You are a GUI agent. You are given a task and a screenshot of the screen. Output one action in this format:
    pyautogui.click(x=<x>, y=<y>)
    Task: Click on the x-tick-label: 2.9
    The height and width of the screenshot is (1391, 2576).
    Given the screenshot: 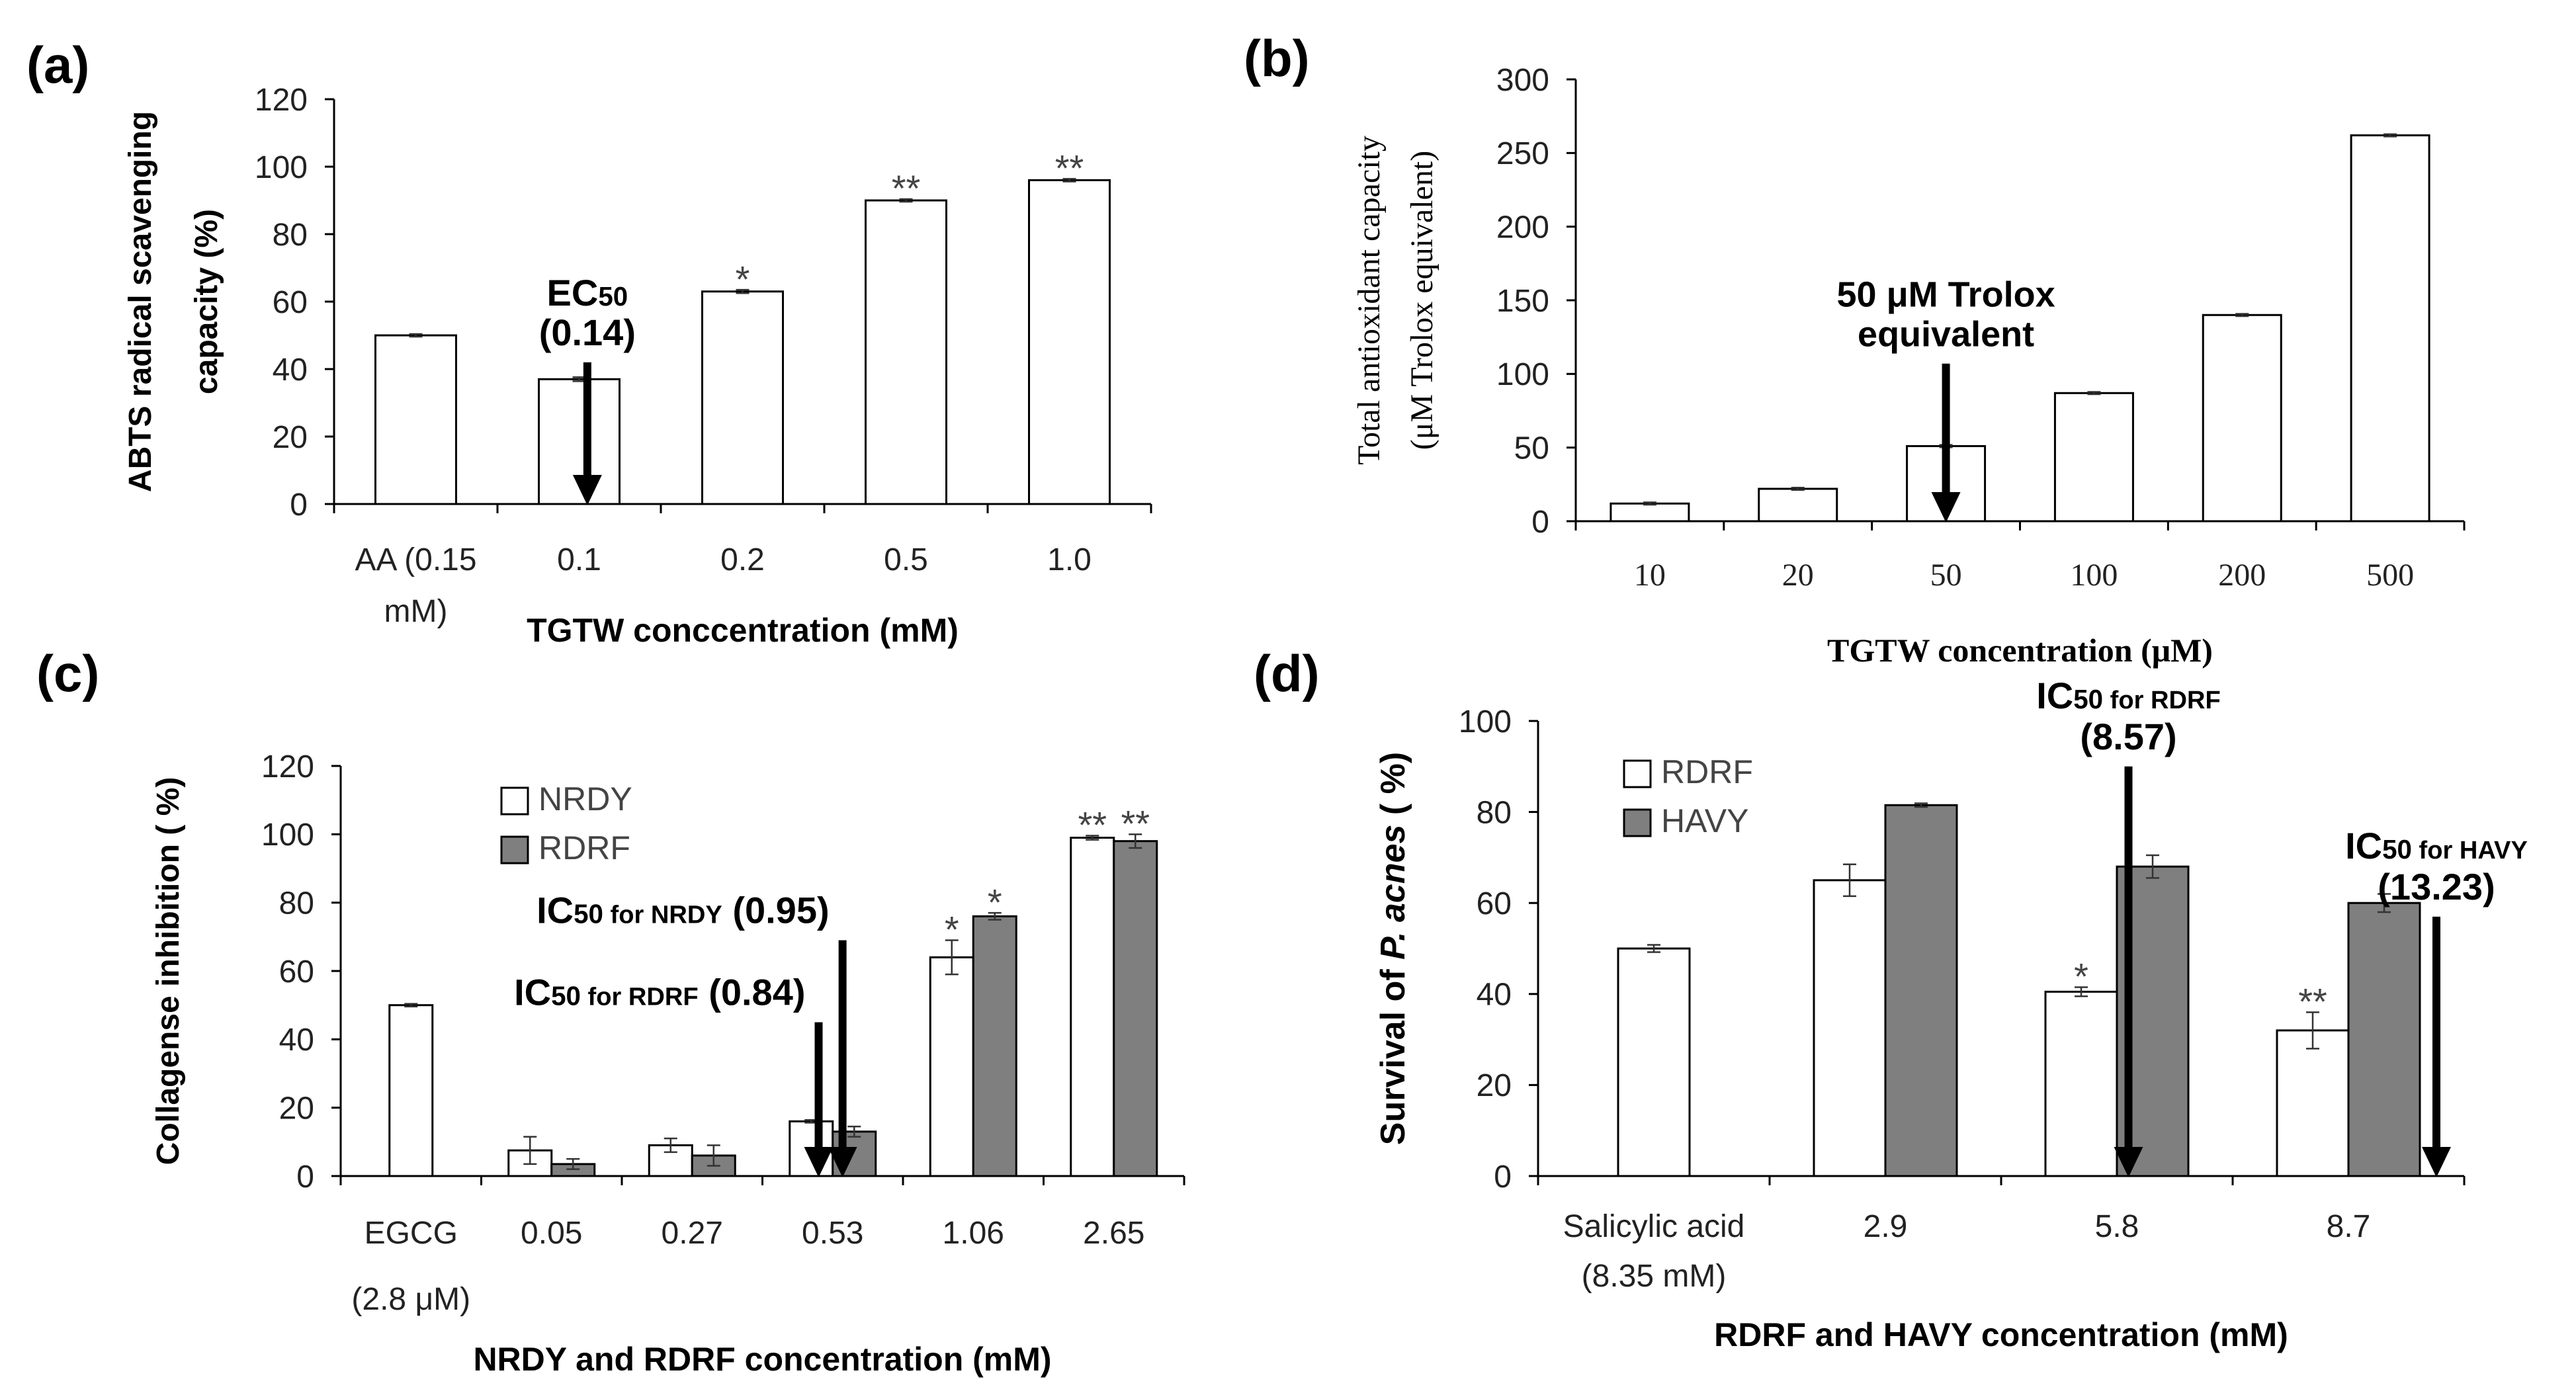 What is the action you would take?
    pyautogui.click(x=1886, y=1226)
    